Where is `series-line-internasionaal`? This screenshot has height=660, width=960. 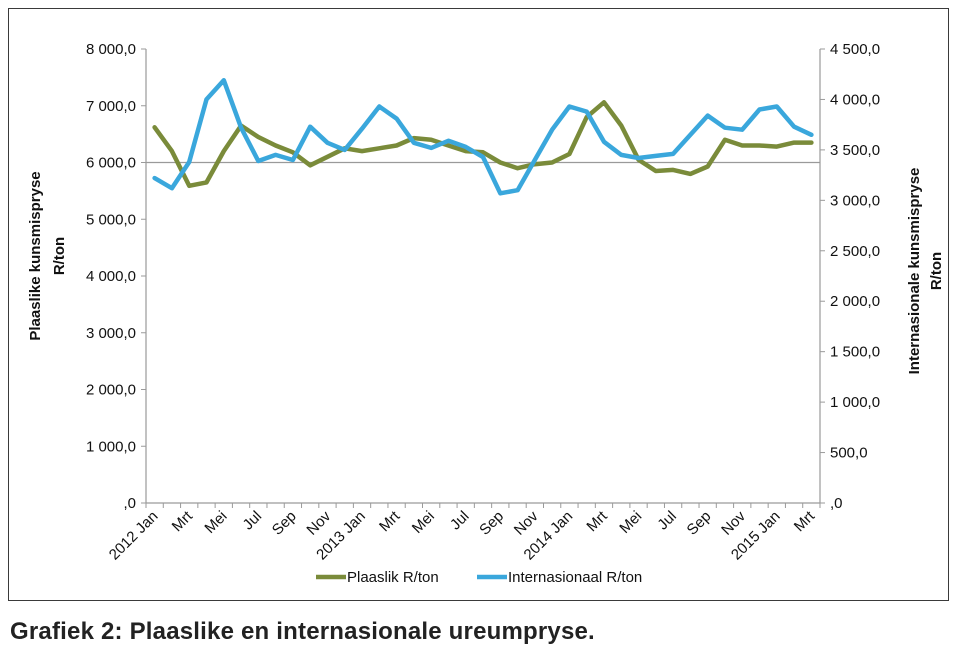
series-line-internasionaal is located at coordinates (483, 137).